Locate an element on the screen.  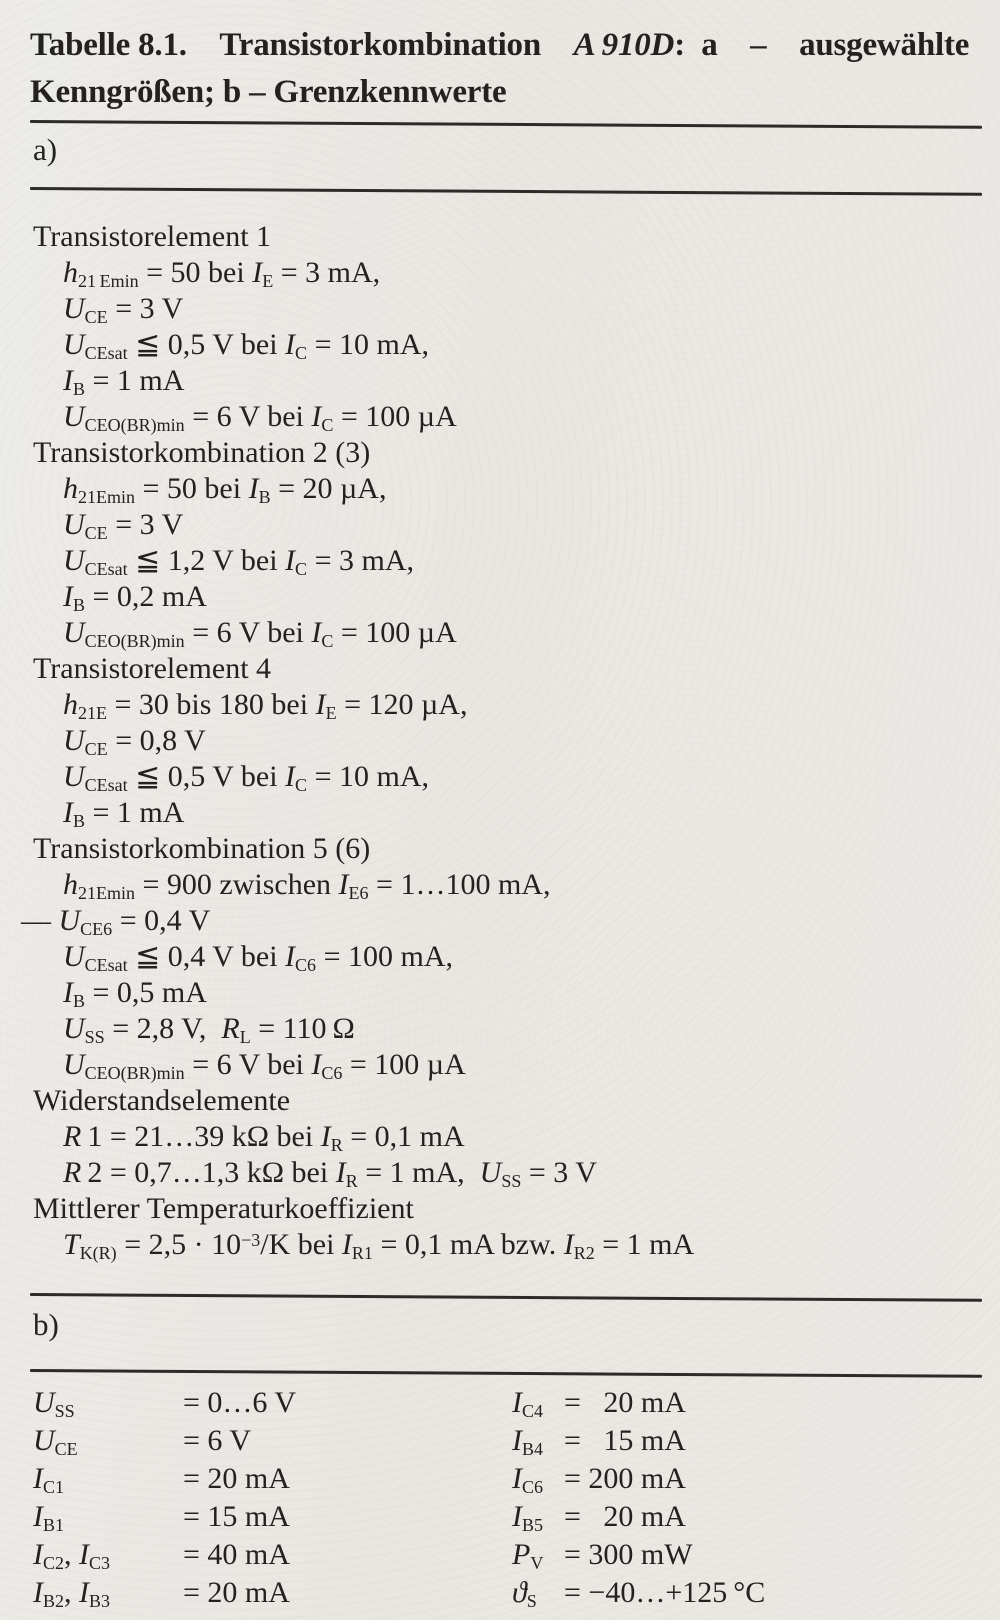
table-row: IC1 = 20 mA is located at coordinates (164, 1479).